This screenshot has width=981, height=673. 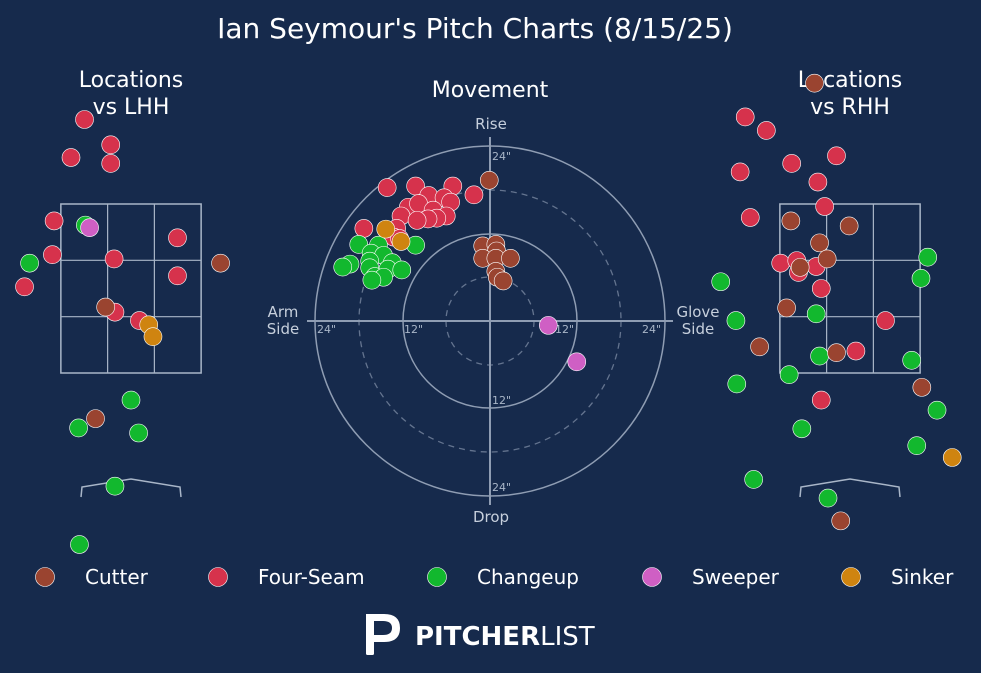 I want to click on brand-light: LIST, so click(x=567, y=637).